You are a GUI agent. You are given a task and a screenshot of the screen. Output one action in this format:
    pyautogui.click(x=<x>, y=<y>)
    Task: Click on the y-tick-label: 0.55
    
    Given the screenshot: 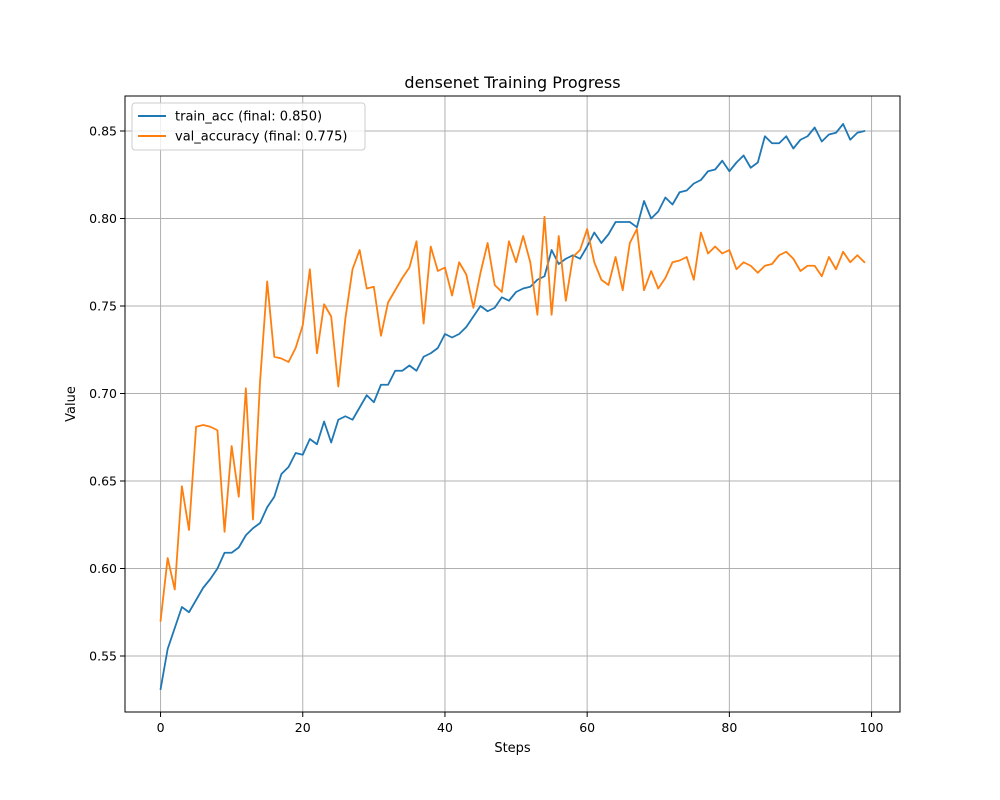 What is the action you would take?
    pyautogui.click(x=103, y=656)
    